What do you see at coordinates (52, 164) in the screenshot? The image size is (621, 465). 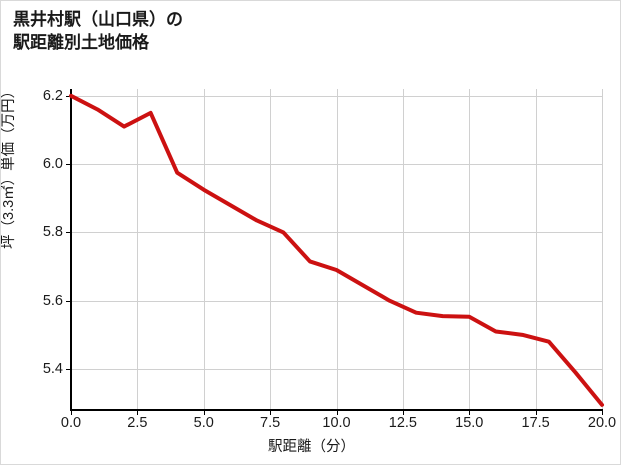 I see `y-tick-label: 6.0` at bounding box center [52, 164].